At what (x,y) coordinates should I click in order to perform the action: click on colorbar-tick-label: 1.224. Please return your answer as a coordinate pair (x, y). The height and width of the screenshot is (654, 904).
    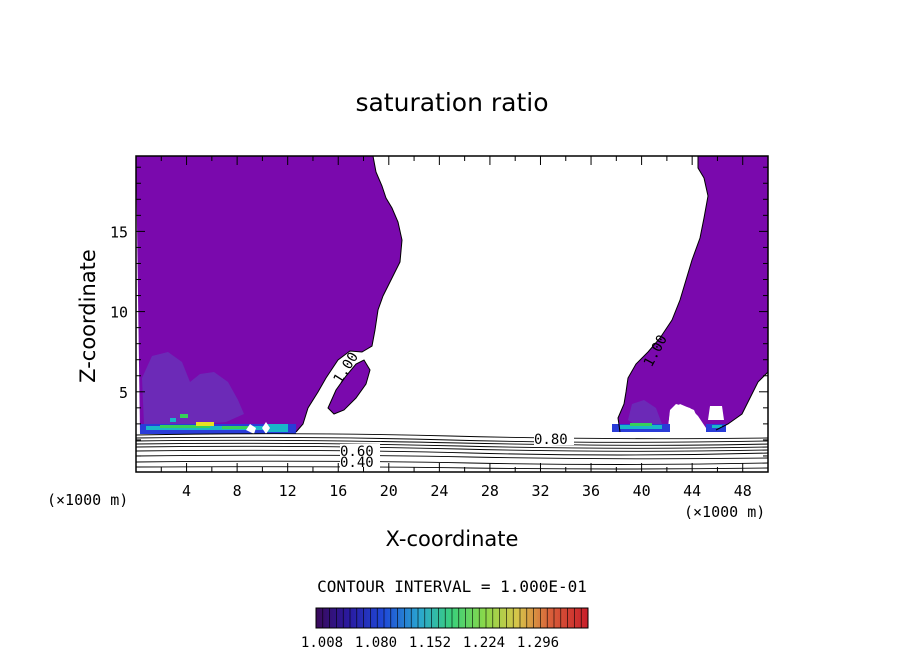
    Looking at the image, I should click on (484, 643).